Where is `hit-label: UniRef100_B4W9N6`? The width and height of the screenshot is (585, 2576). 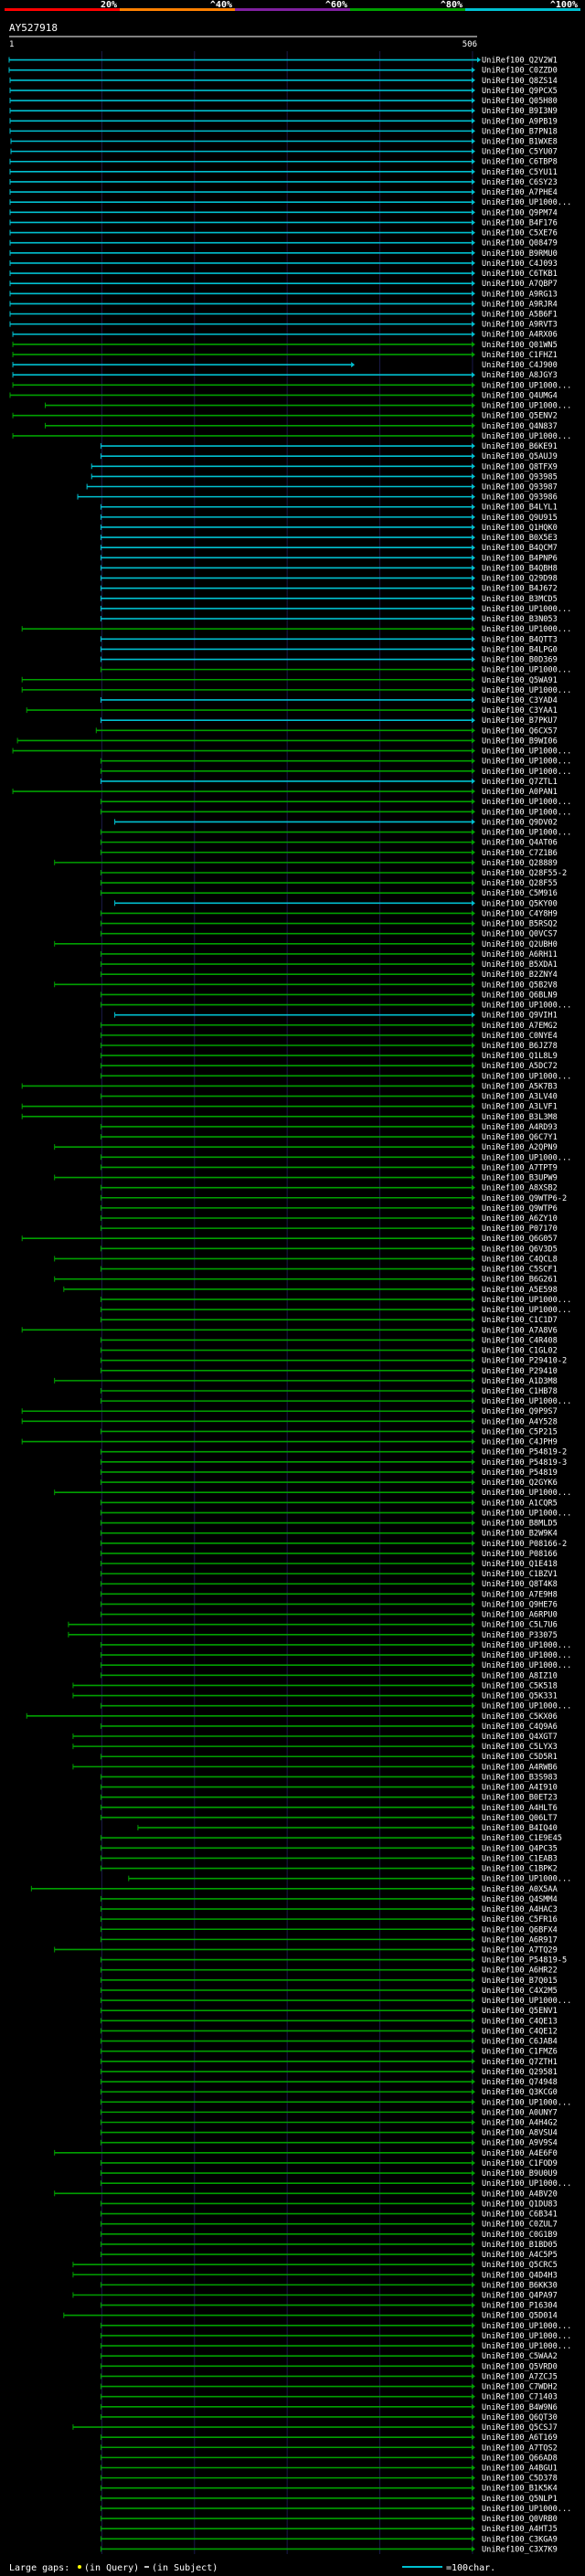 hit-label: UniRef100_B4W9N6 is located at coordinates (520, 2407).